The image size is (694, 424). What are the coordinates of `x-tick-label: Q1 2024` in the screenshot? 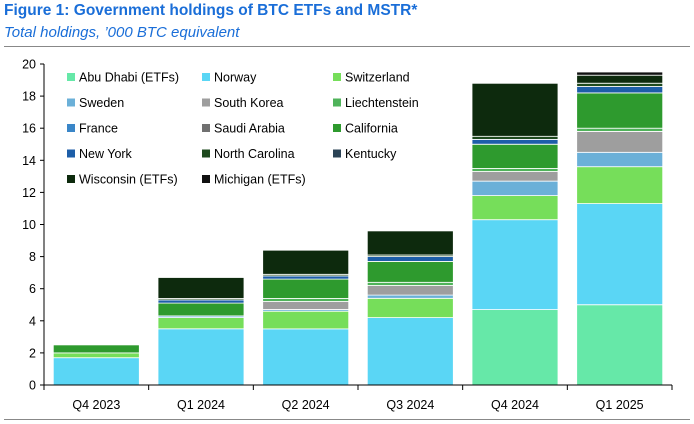 It's located at (201, 405).